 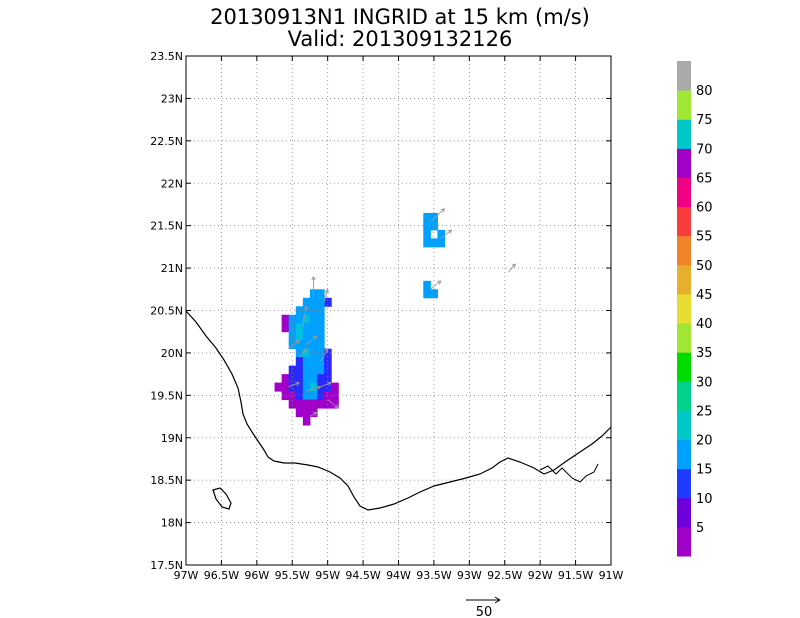 What do you see at coordinates (172, 438) in the screenshot?
I see `y-tick-label: 19N` at bounding box center [172, 438].